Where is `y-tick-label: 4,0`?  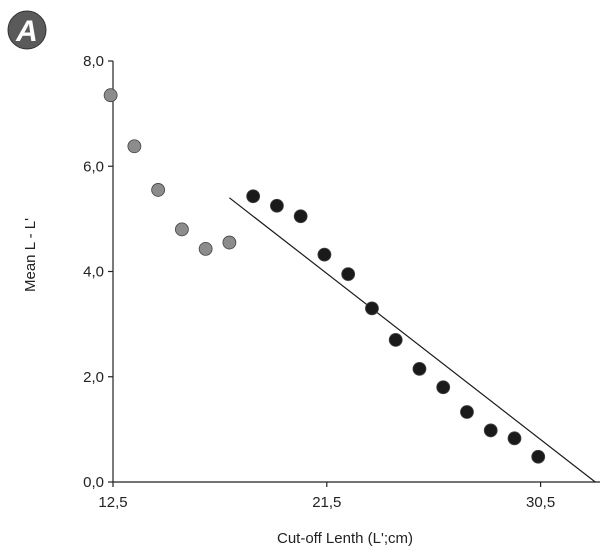 y-tick-label: 4,0 is located at coordinates (93, 272).